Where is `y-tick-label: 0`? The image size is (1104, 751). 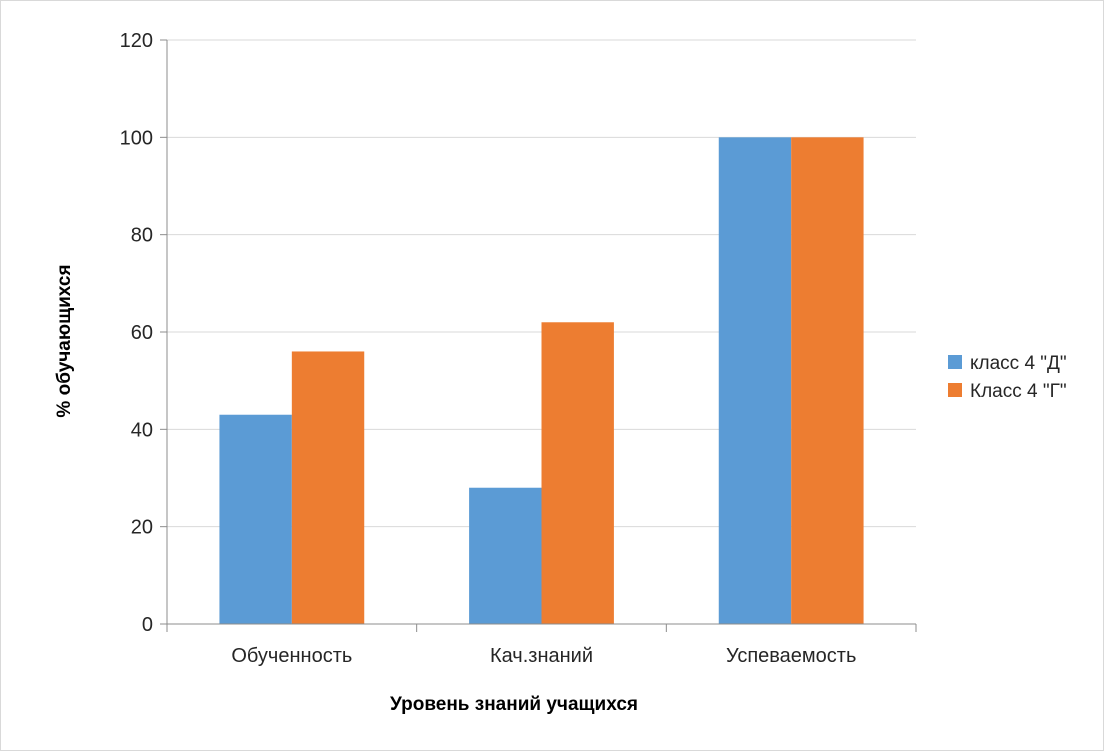
y-tick-label: 0 is located at coordinates (147, 625).